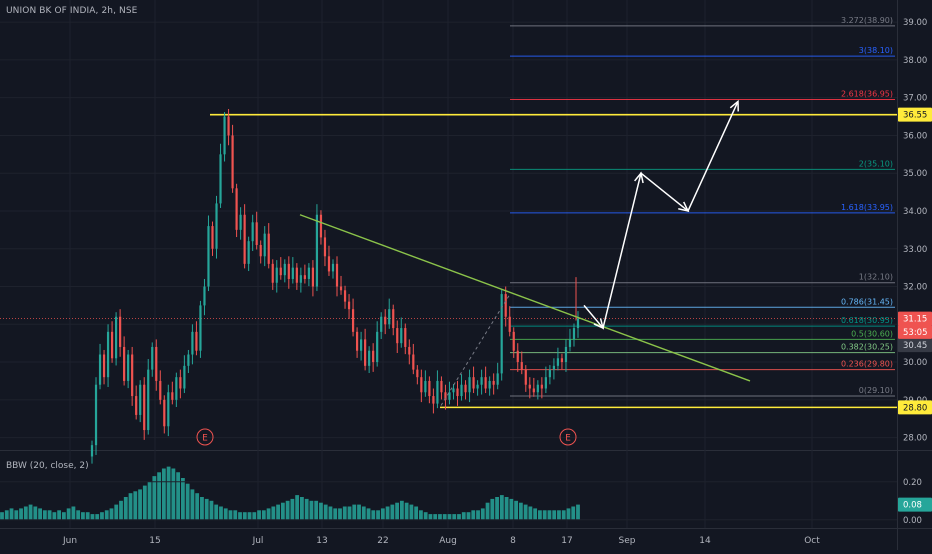  What do you see at coordinates (72, 11) in the screenshot?
I see `symbol-title: UNION BK OF INDIA, 2h, NSE` at bounding box center [72, 11].